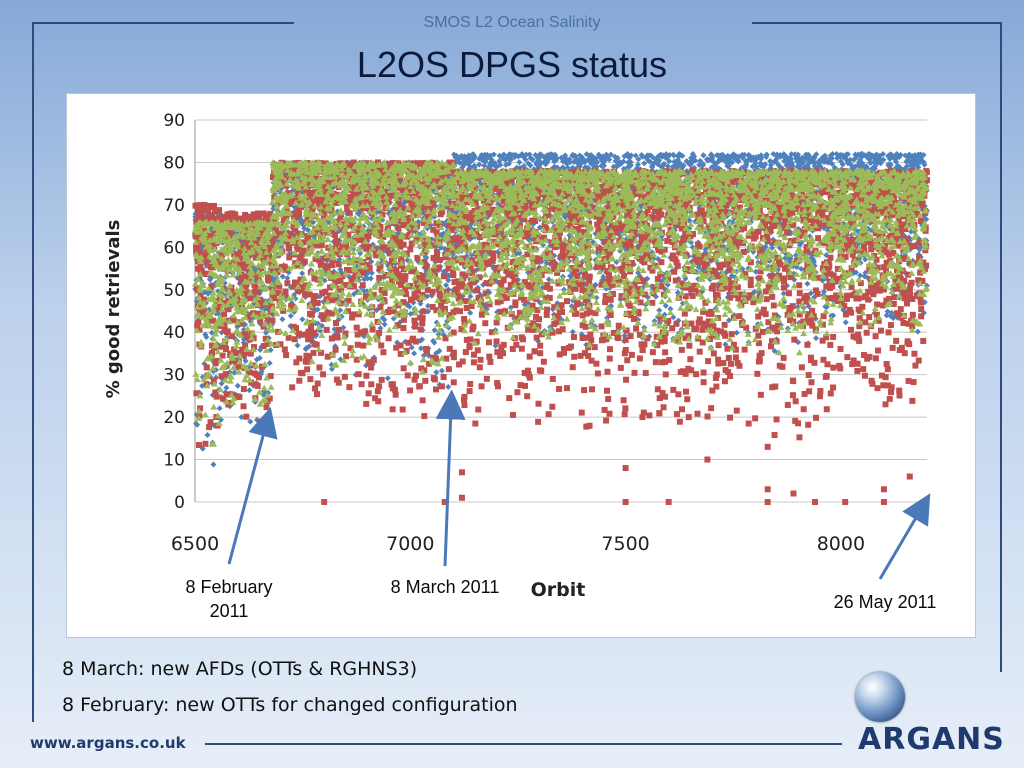 The height and width of the screenshot is (768, 1024). Describe the element at coordinates (1001, 347) in the screenshot. I see `frame-right` at that location.